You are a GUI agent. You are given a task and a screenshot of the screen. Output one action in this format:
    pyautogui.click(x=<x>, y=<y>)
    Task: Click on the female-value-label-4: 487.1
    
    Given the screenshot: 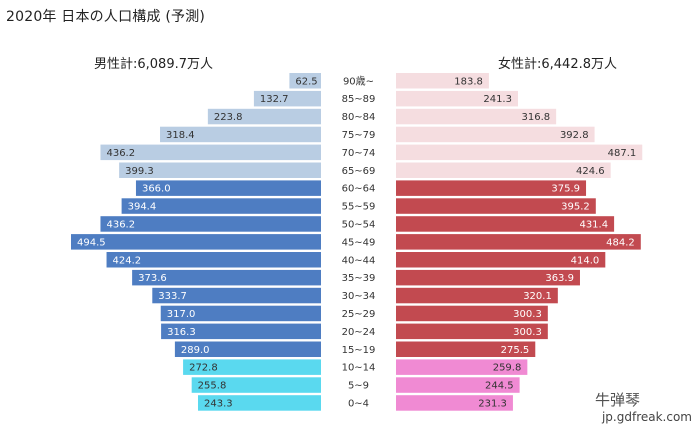 What is the action you would take?
    pyautogui.click(x=622, y=153)
    